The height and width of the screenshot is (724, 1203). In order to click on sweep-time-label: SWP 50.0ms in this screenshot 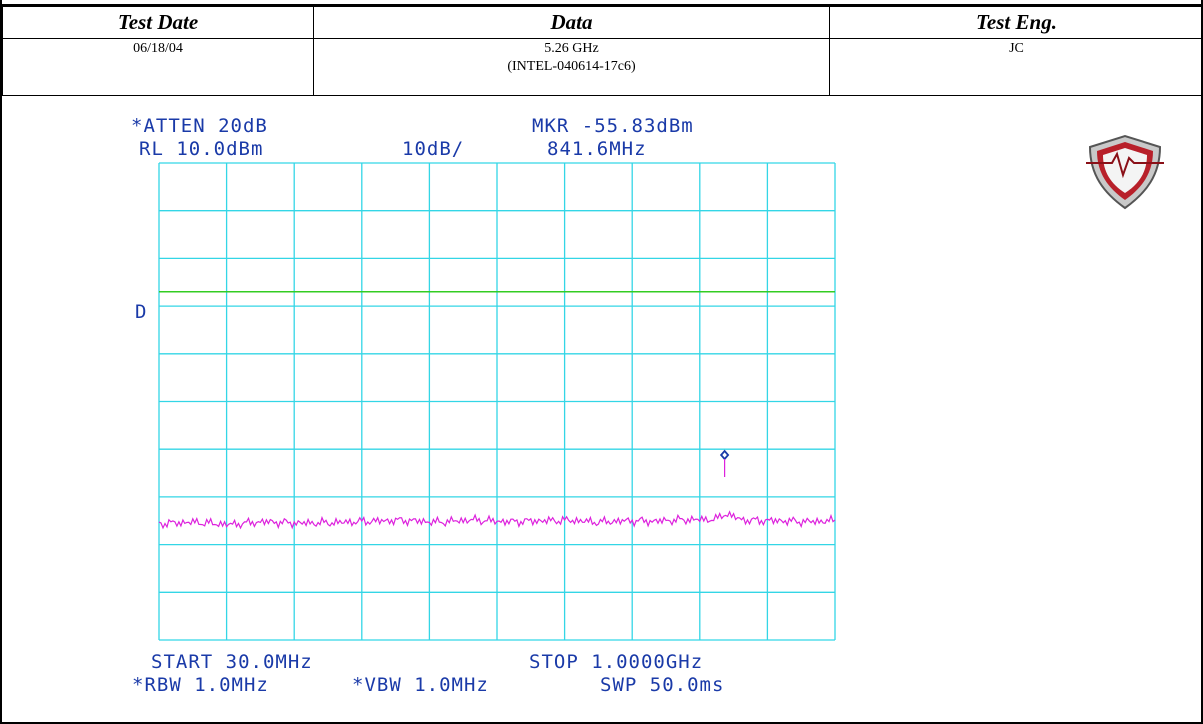, I will do `click(662, 685)`.